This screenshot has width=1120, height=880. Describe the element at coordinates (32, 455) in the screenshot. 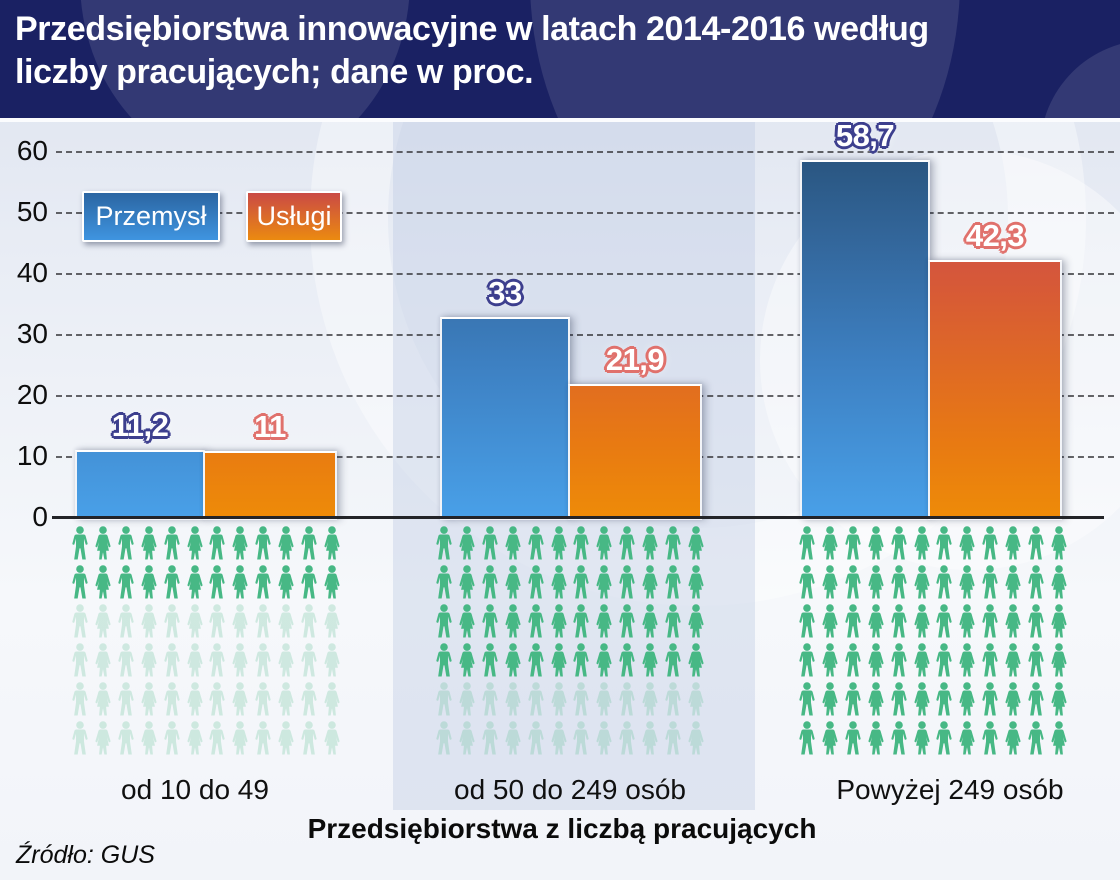

I see `y-tick-label-10: 10` at that location.